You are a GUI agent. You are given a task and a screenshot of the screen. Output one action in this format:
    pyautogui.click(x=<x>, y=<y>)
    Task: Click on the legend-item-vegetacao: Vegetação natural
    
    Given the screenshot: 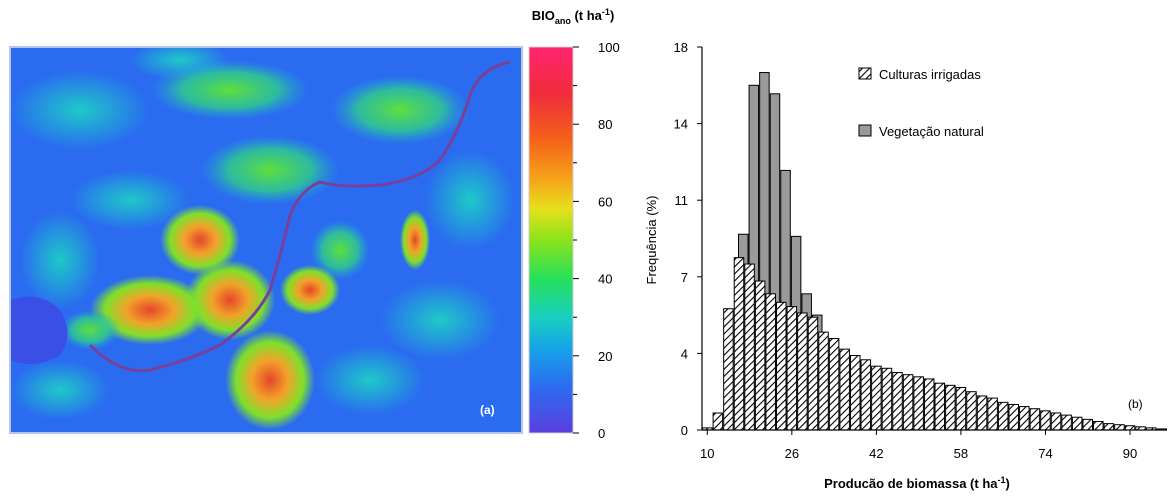 What is the action you would take?
    pyautogui.click(x=921, y=131)
    